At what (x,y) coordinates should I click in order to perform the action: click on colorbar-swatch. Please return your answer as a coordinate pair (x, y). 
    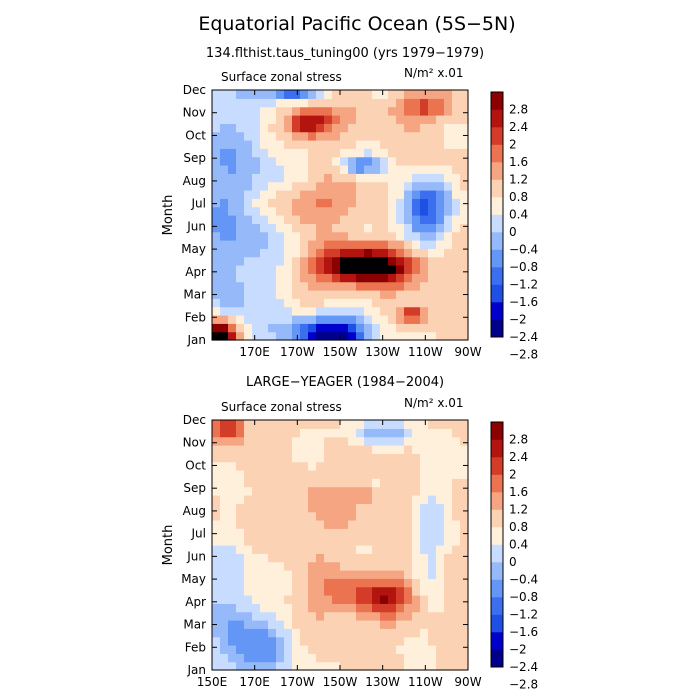
    Looking at the image, I should click on (497, 206).